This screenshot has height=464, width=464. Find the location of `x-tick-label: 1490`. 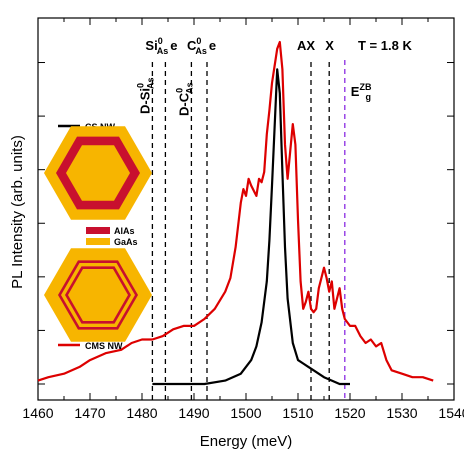

x-tick-label: 1490 is located at coordinates (193, 413).